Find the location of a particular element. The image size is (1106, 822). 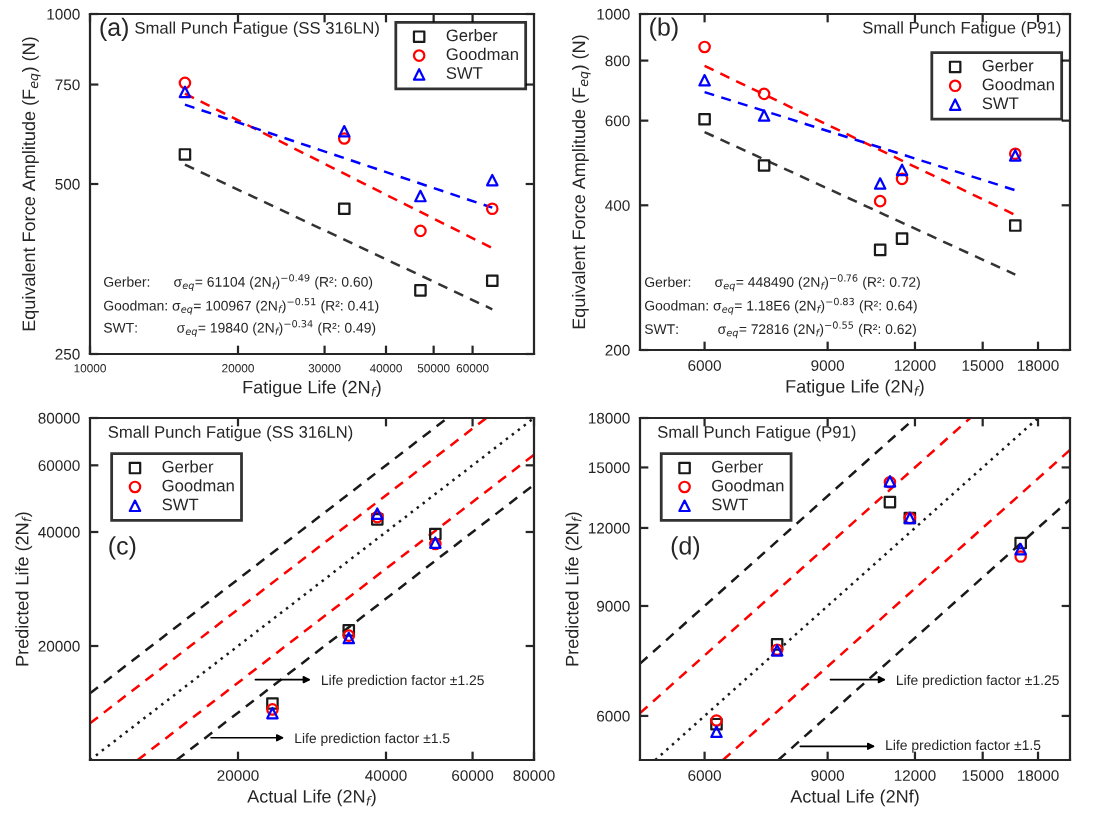

x-axis-title: Actual Life (2N$_{f}$) is located at coordinates (311, 798).